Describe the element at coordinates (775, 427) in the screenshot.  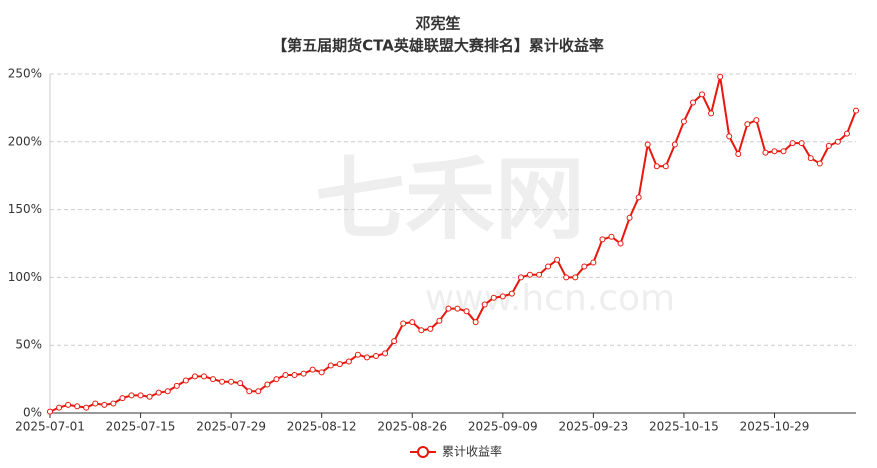
I see `x-tick-label: 2025-10-29` at that location.